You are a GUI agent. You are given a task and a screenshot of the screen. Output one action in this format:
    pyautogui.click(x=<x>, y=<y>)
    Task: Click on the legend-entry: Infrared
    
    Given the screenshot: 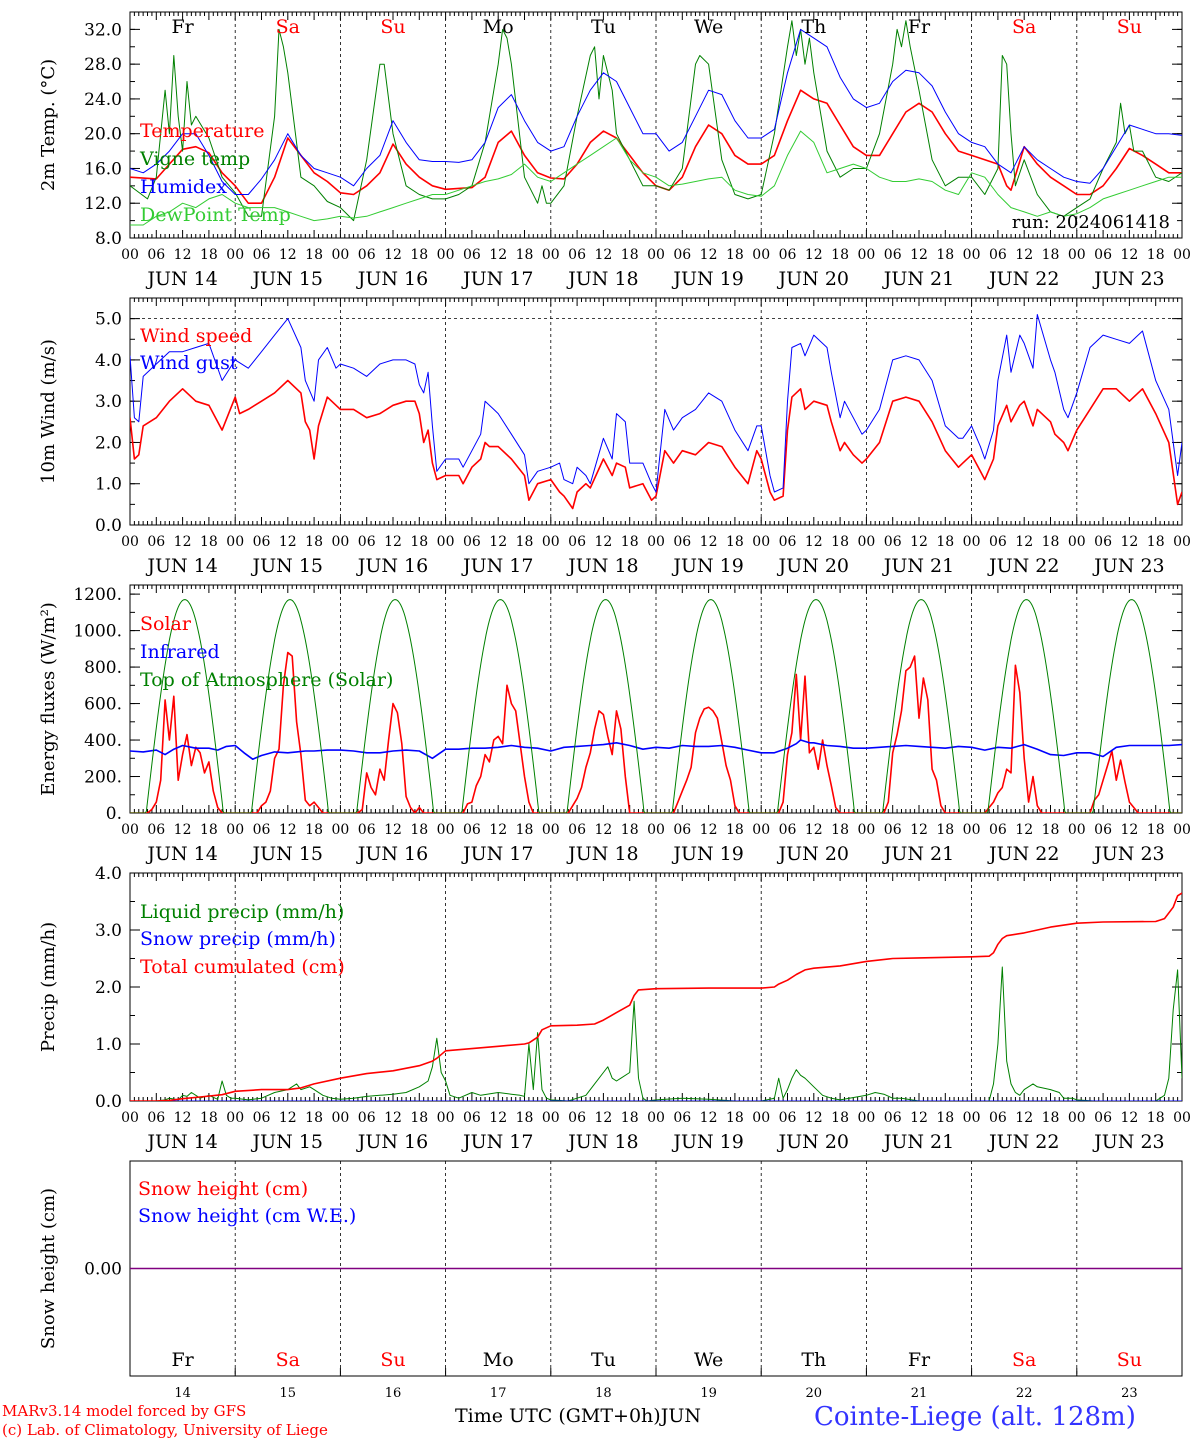 What is the action you would take?
    pyautogui.click(x=180, y=652)
    